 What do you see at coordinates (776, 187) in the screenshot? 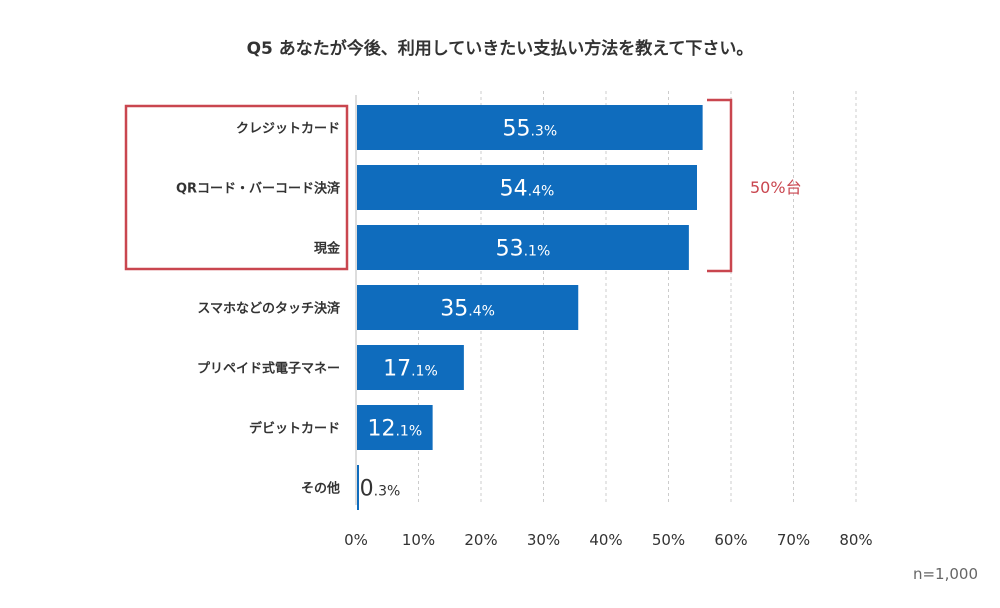
I see `group-annotation-label: 50%台` at bounding box center [776, 187].